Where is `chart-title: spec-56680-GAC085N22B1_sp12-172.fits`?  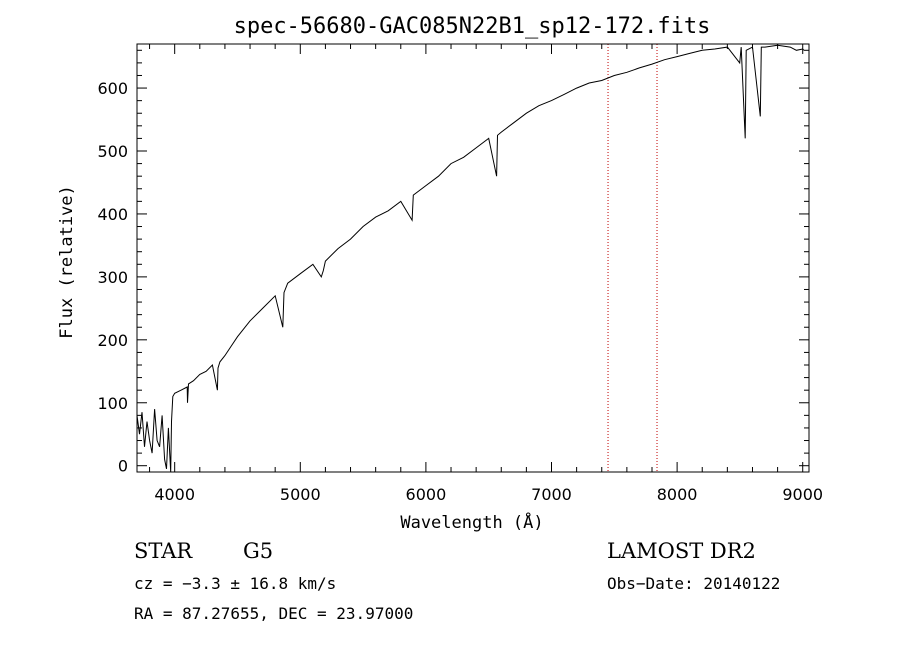
chart-title: spec-56680-GAC085N22B1_sp12-172.fits is located at coordinates (472, 26).